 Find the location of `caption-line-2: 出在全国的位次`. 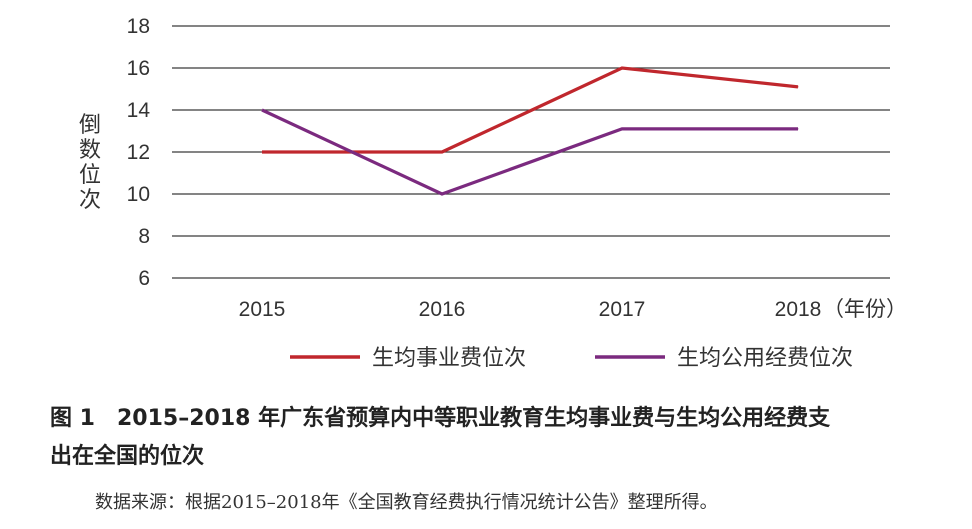

caption-line-2: 出在全国的位次 is located at coordinates (127, 456).